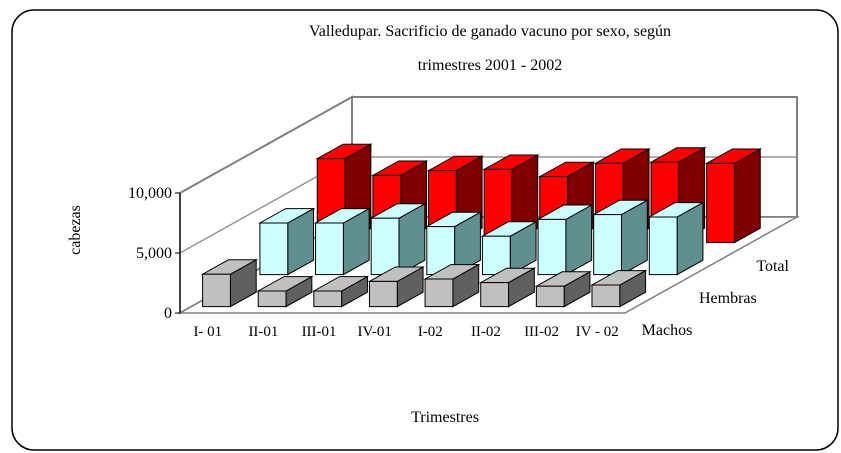 Image resolution: width=841 pixels, height=453 pixels. Describe the element at coordinates (430, 332) in the screenshot. I see `x-tick-label: I-02` at that location.